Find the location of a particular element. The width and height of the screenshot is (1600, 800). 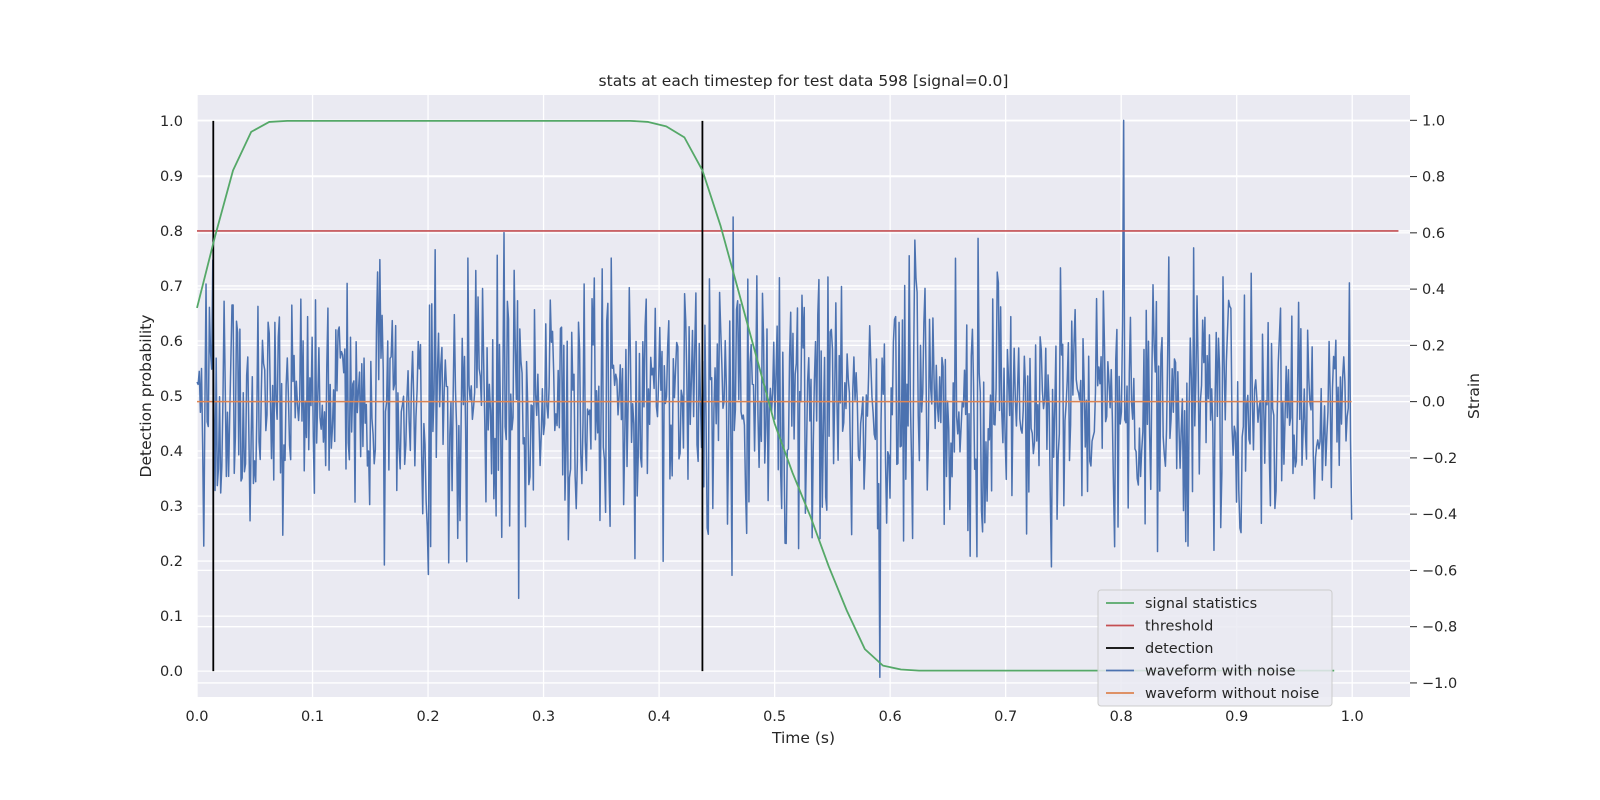

y-left-tick-label: 0.5 is located at coordinates (171, 397).